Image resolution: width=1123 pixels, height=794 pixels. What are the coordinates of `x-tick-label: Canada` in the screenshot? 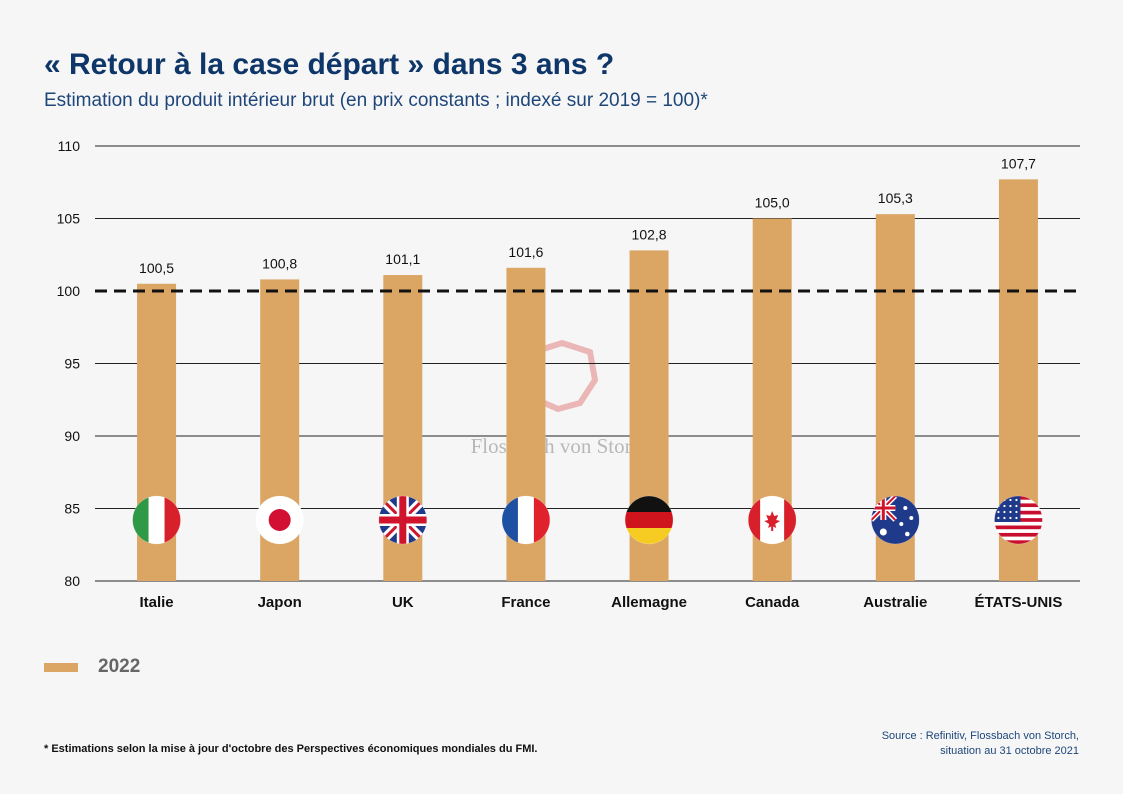 It's located at (772, 602).